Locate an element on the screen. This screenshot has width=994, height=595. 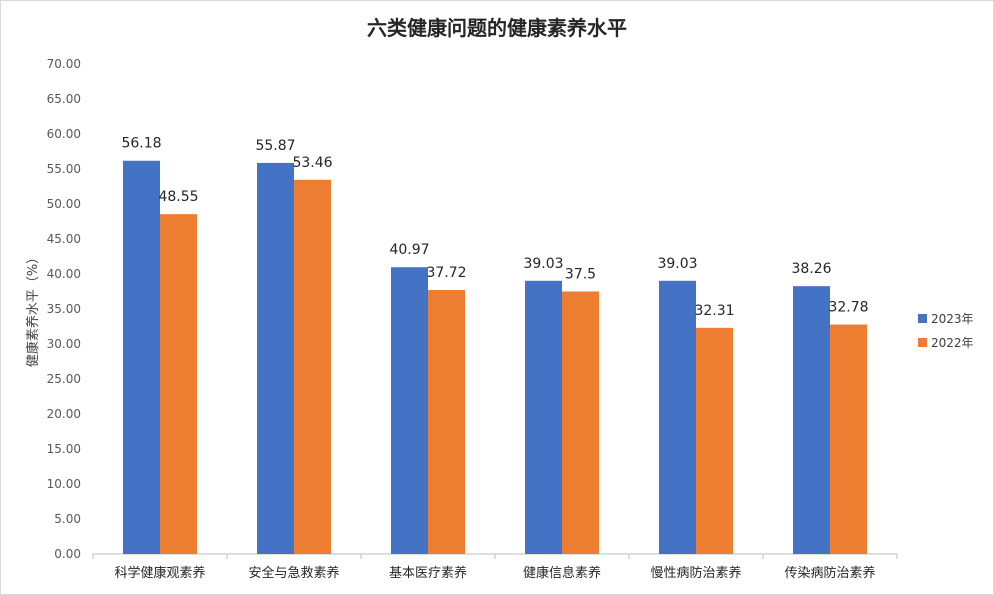
y-tick-label: 30.00 is located at coordinates (64, 344).